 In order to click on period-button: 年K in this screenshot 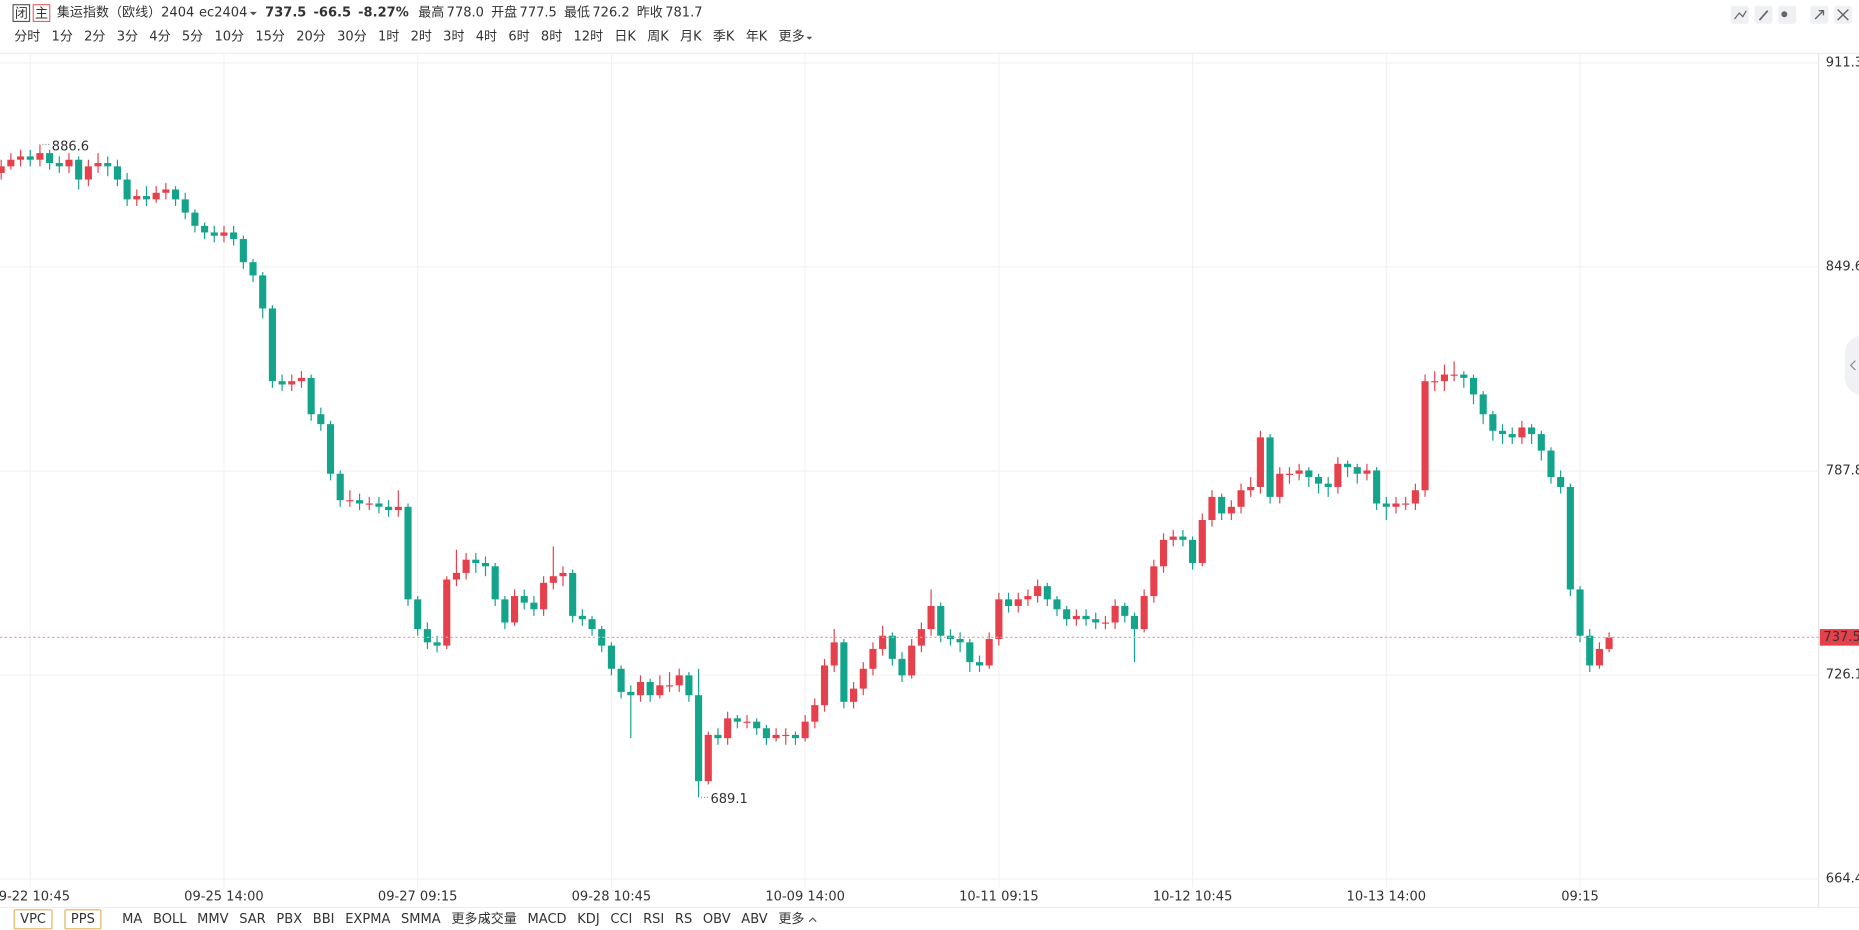, I will do `click(757, 36)`.